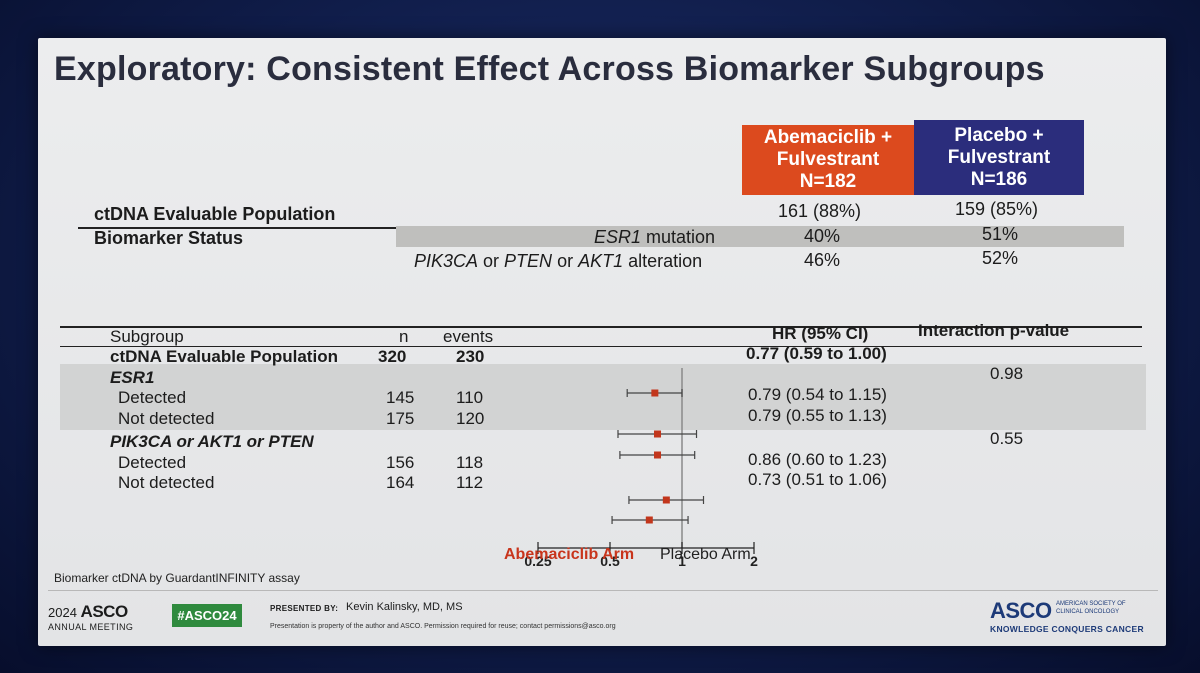  I want to click on row-esr1-detected-events: 110, so click(470, 397).